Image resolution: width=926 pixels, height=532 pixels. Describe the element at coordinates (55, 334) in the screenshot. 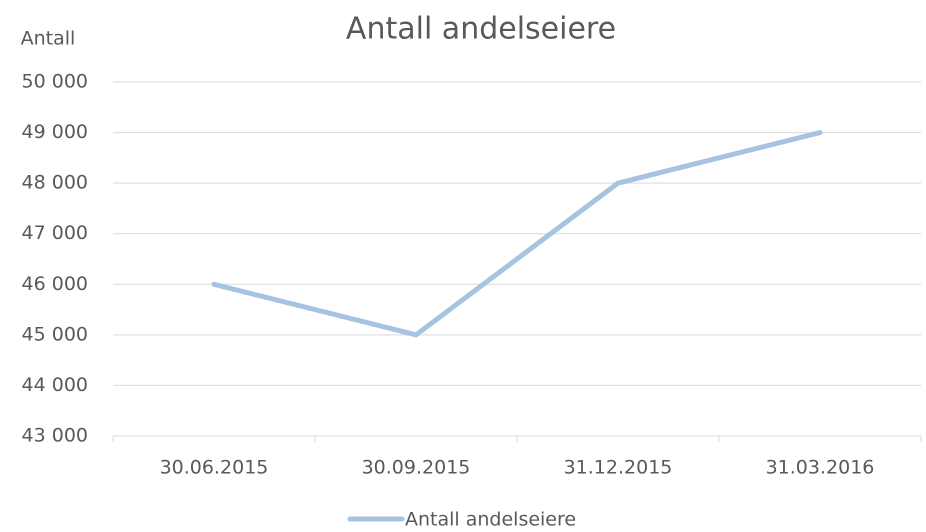

I see `y-tick-label: 45 000` at that location.